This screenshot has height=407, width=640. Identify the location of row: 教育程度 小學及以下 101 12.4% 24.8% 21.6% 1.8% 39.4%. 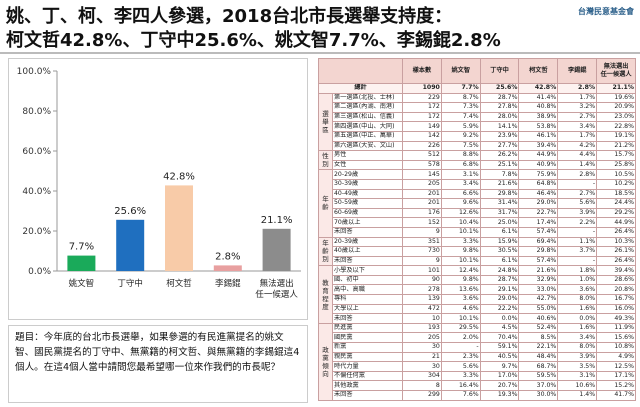
(477, 294).